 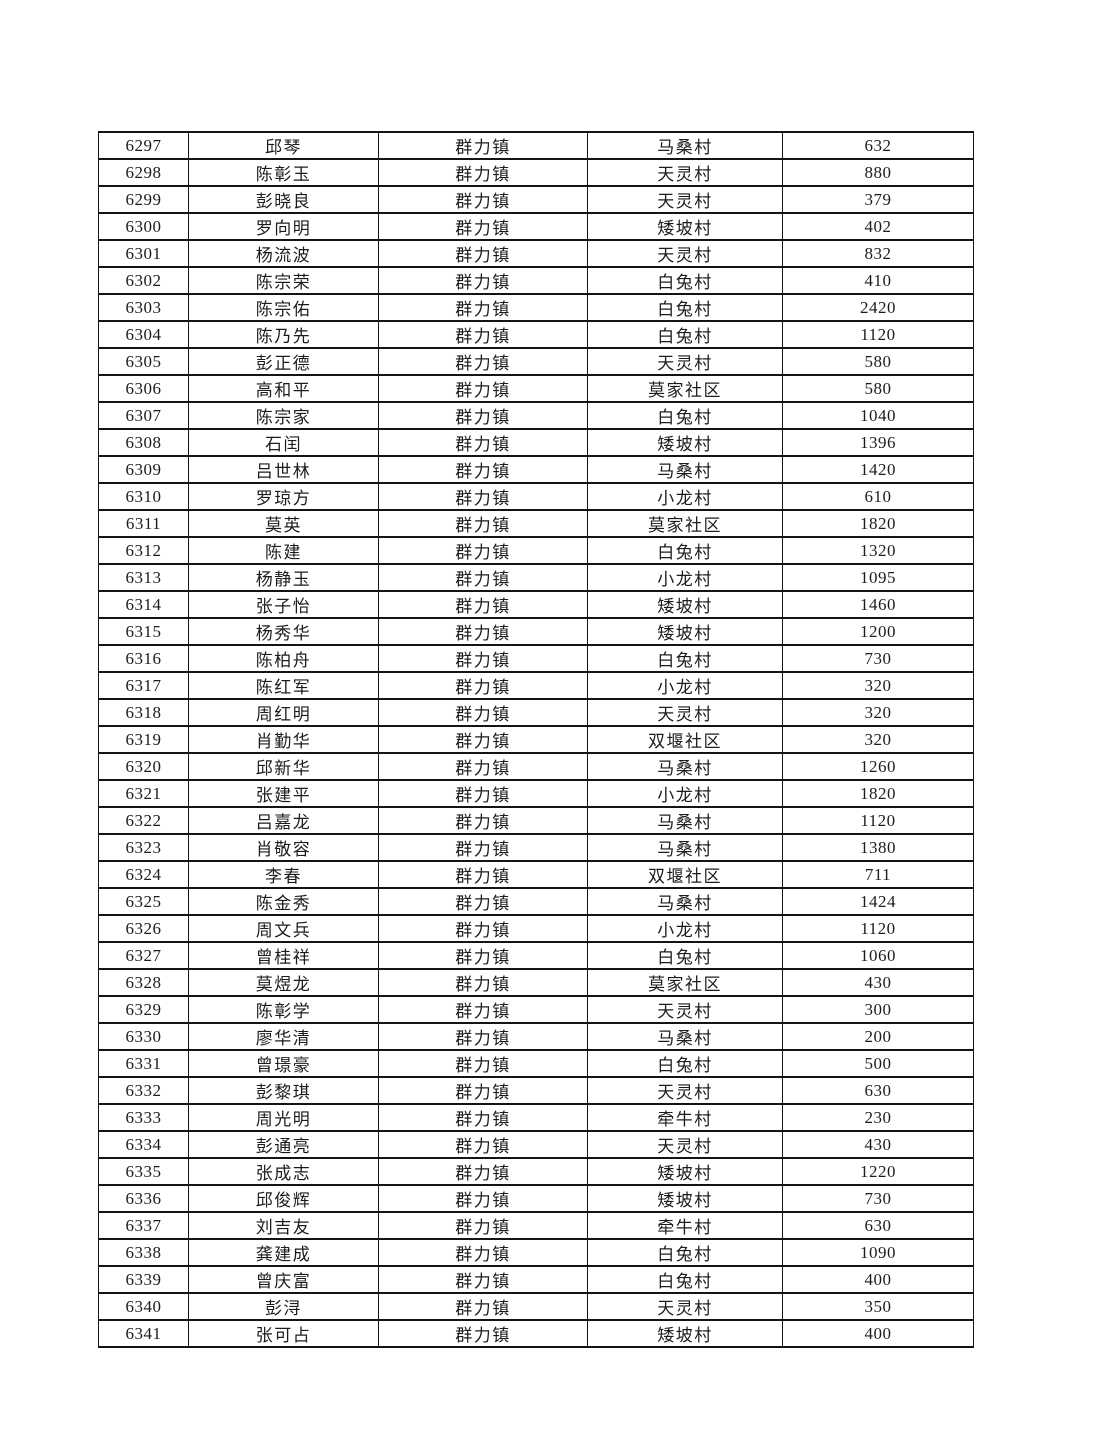 What do you see at coordinates (878, 739) in the screenshot?
I see `cell-amount: 320` at bounding box center [878, 739].